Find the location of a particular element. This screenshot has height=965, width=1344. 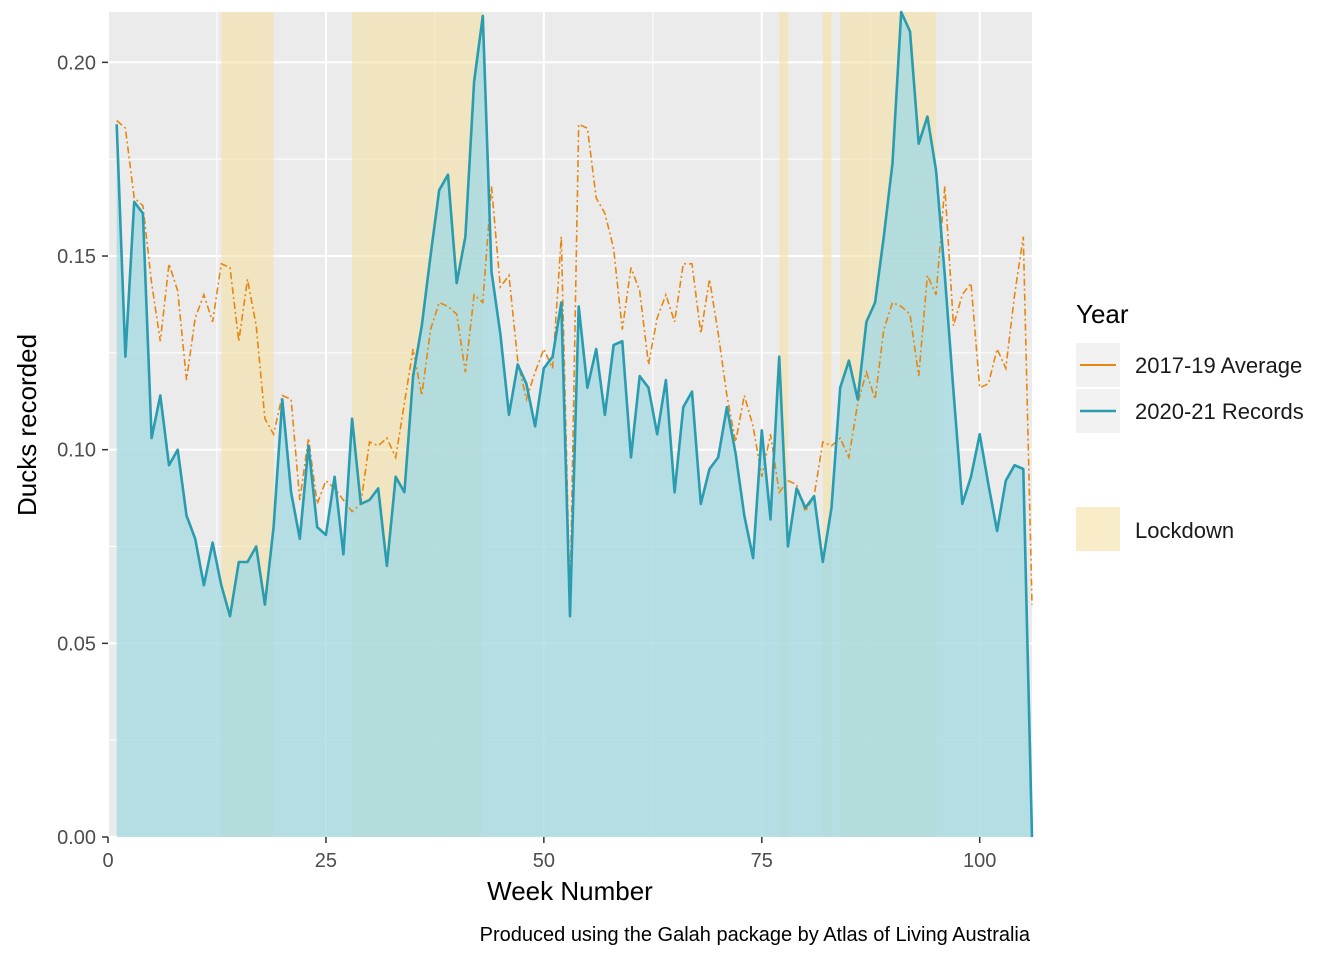

x-tick-label: 25 is located at coordinates (326, 861).